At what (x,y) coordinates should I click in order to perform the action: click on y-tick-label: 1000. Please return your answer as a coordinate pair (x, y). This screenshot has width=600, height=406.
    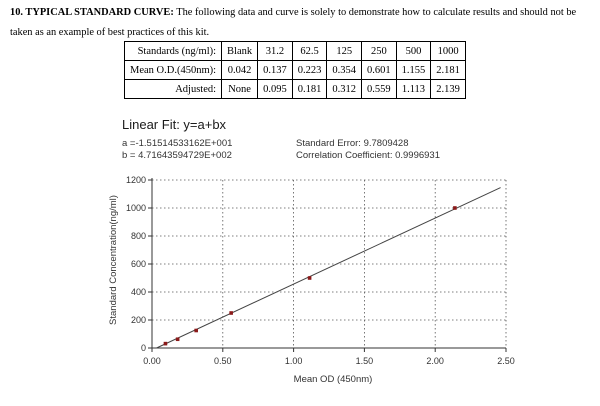
    Looking at the image, I should click on (136, 208).